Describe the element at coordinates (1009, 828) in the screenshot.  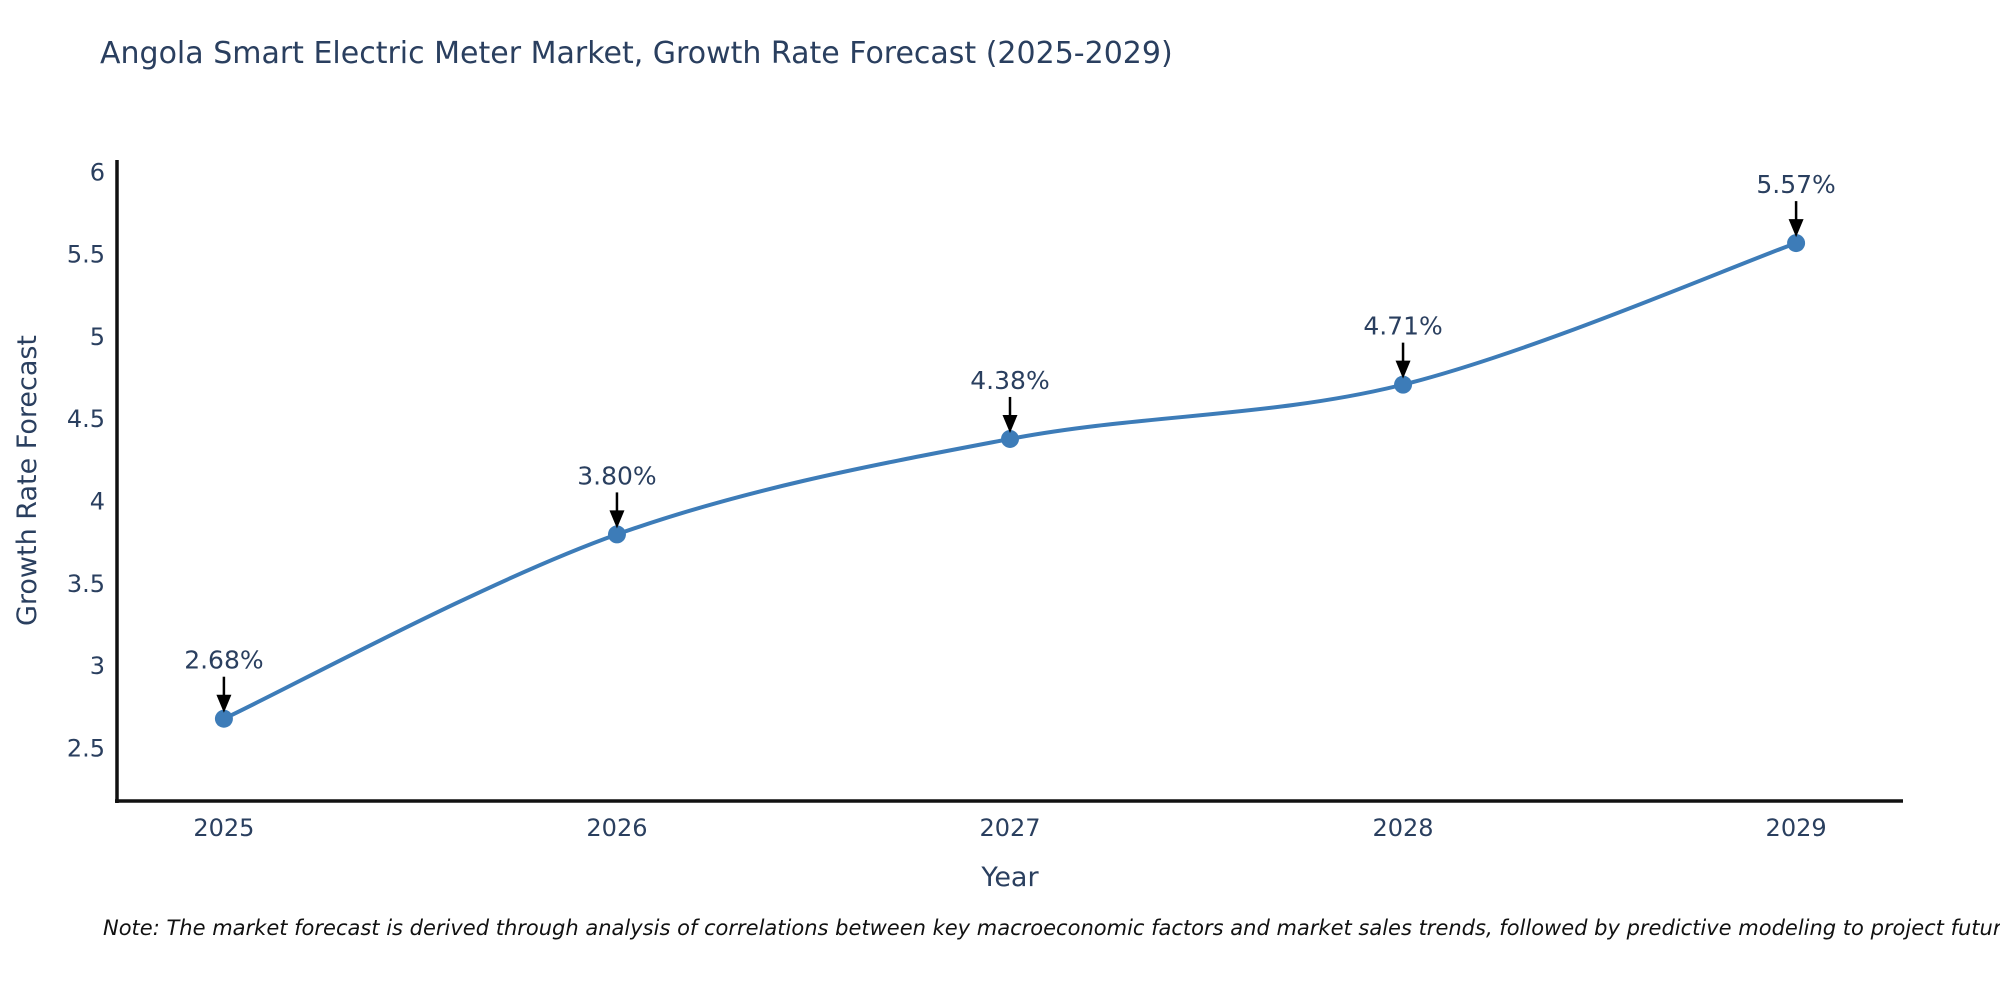
I see `x-tick-label: 2027` at that location.